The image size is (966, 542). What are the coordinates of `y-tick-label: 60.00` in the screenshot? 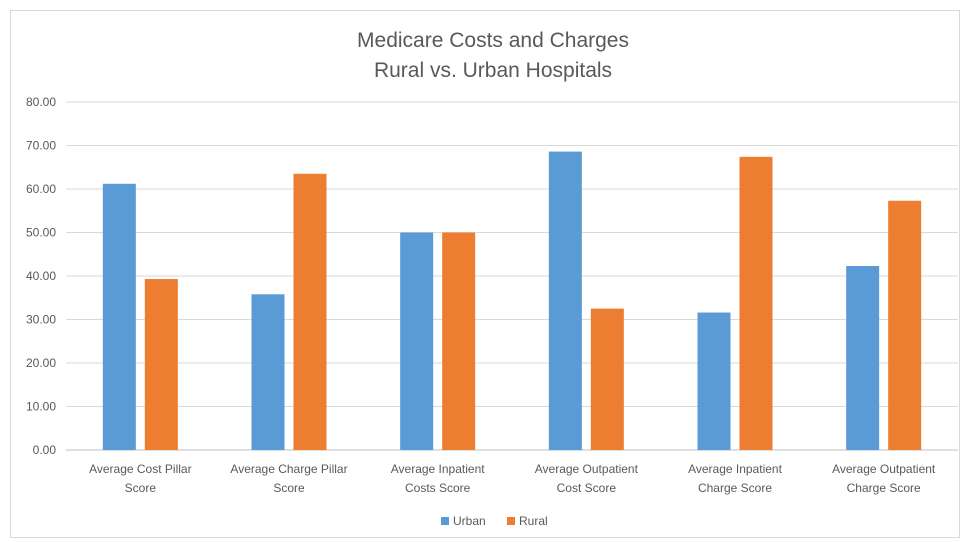 It's located at (41, 189).